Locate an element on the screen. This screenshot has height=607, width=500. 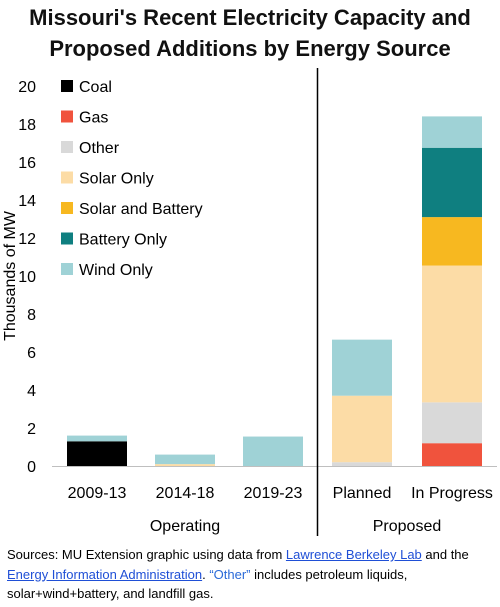
bar-2014-18-wind-only is located at coordinates (185, 459).